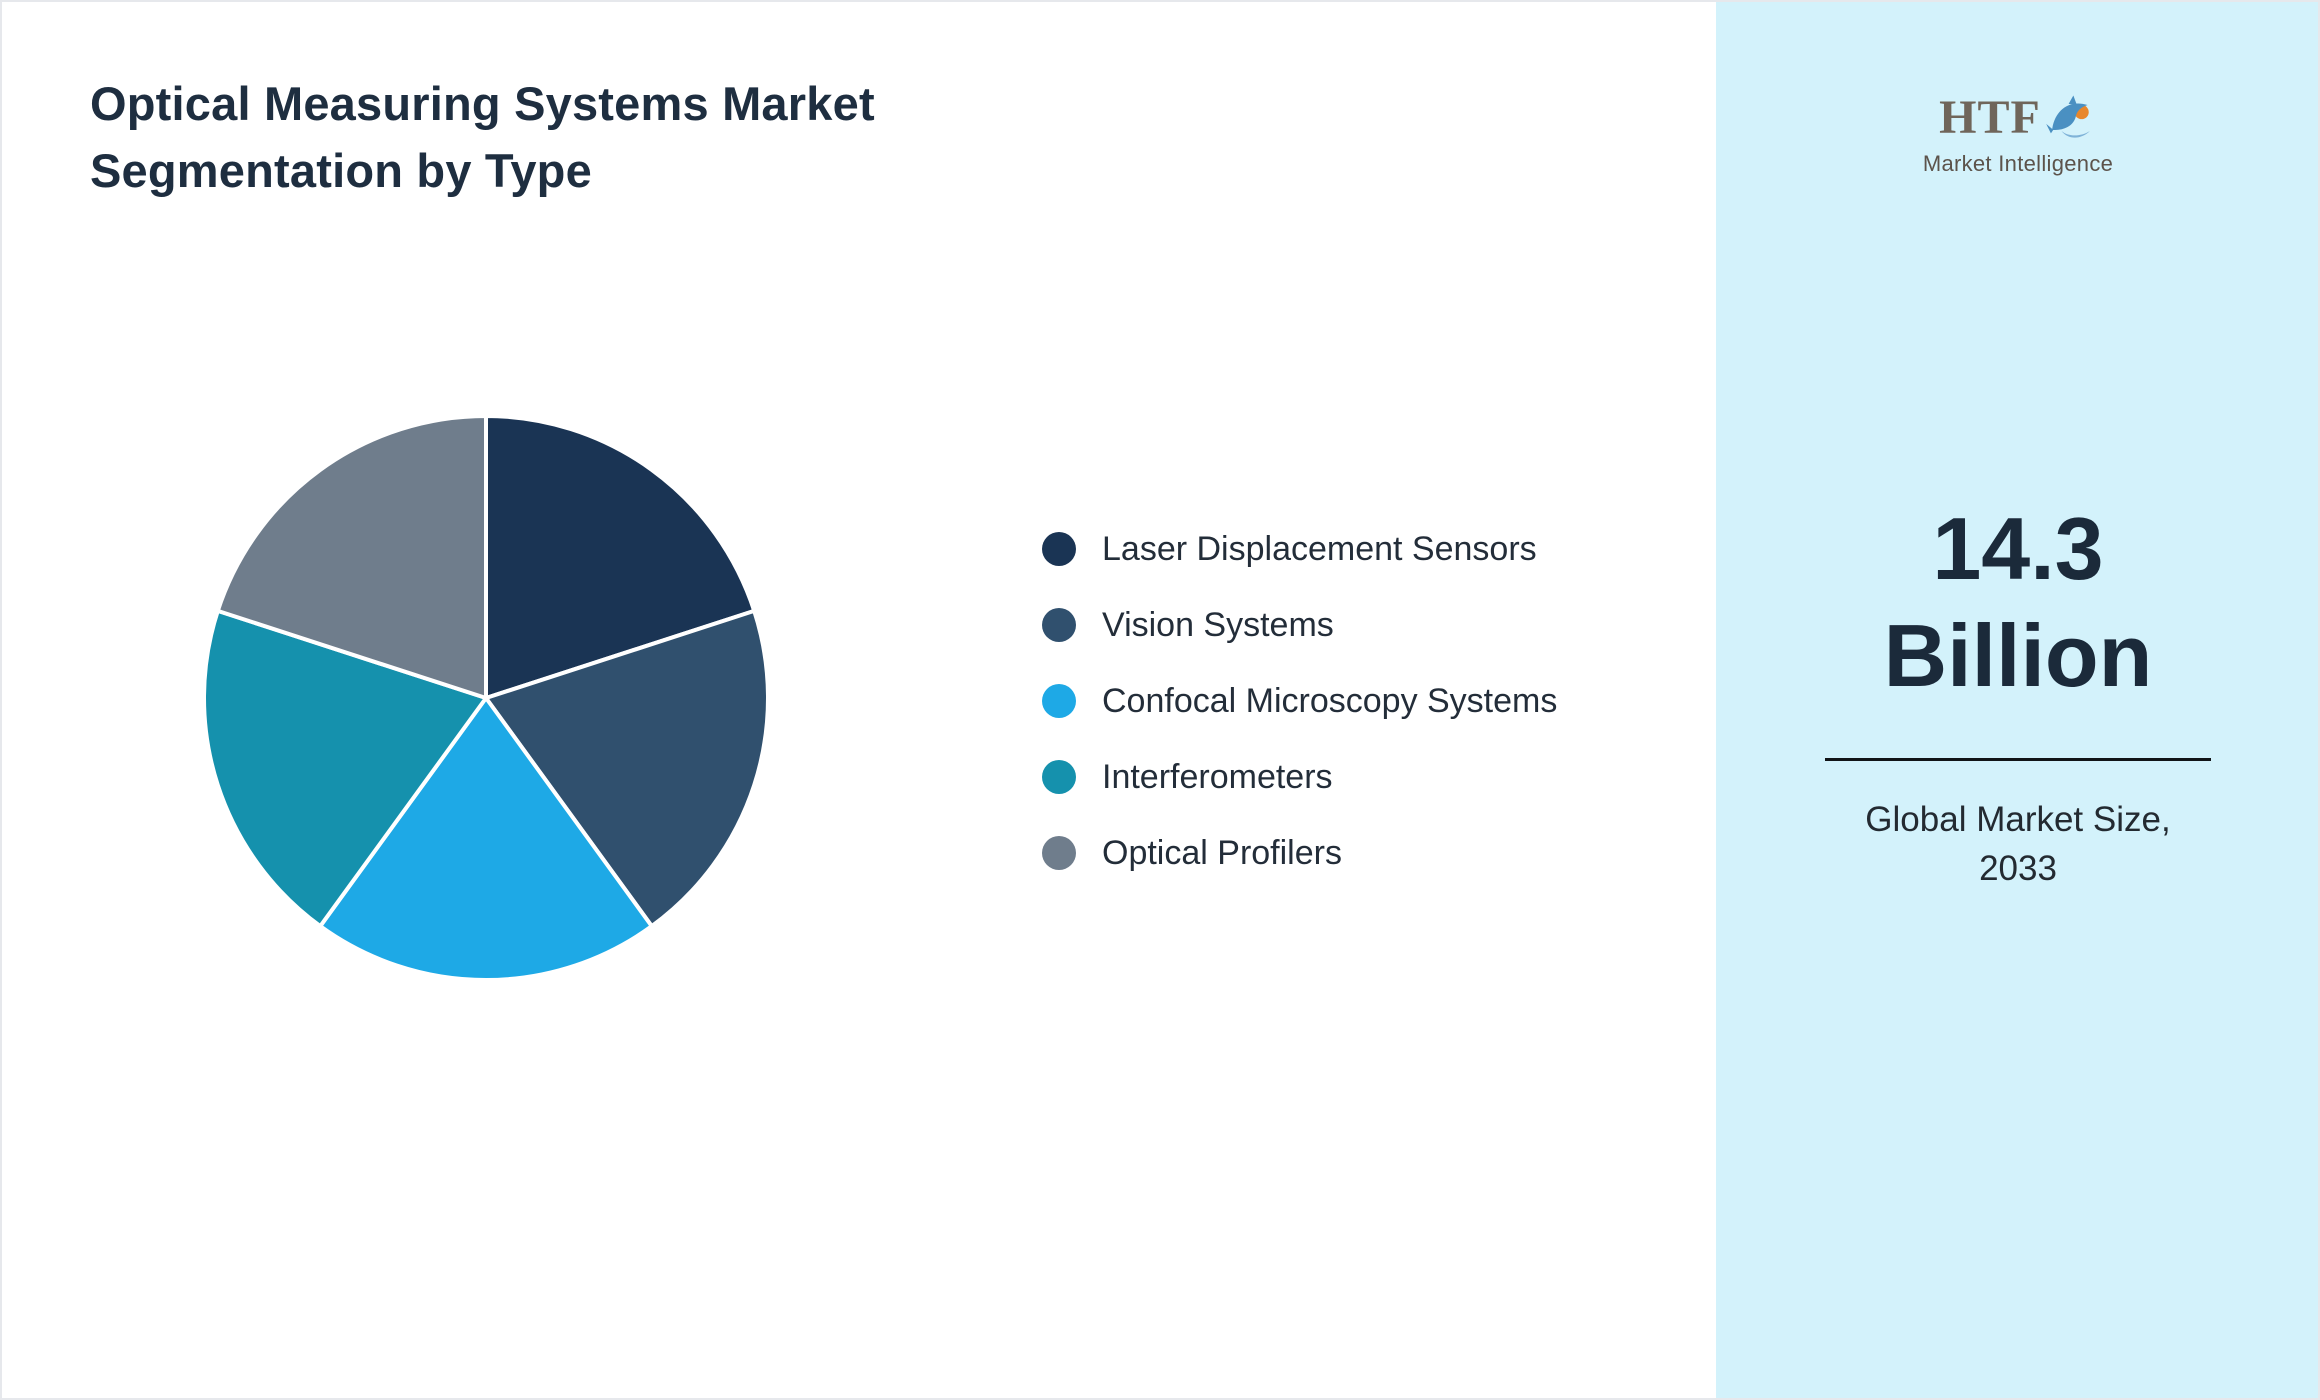 The height and width of the screenshot is (1400, 2320). I want to click on legend-label: Laser Displacement Sensors, so click(1319, 548).